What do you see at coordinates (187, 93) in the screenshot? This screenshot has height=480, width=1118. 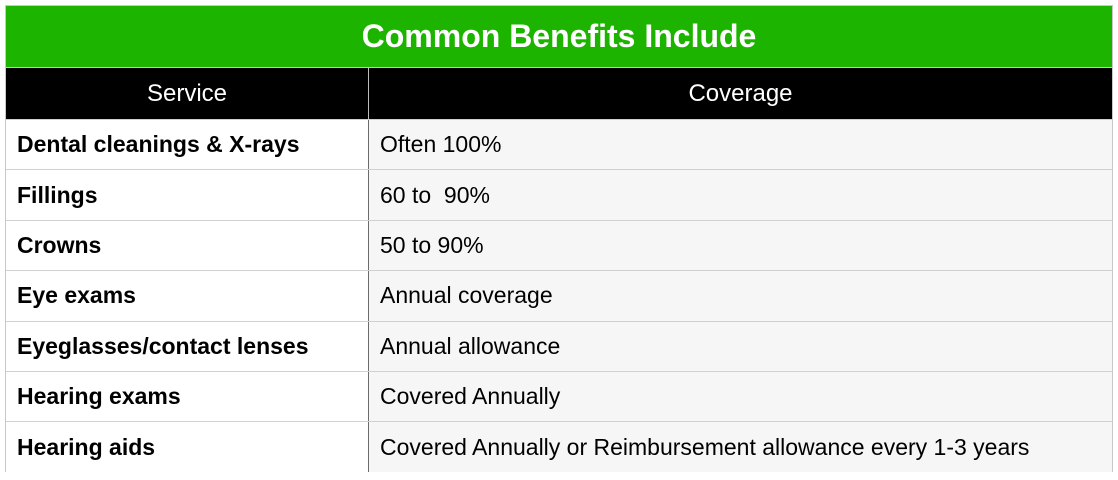 I see `header-service: Service` at bounding box center [187, 93].